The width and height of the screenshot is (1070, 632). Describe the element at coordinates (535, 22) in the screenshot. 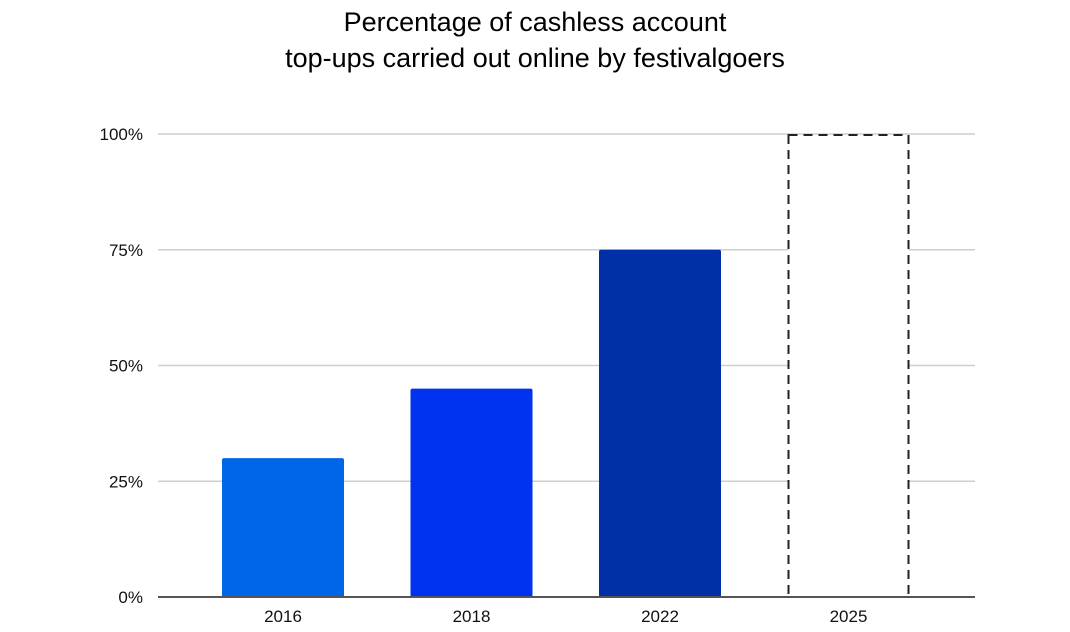

I see `chart-title-line-1: Percentage of cashless account` at that location.